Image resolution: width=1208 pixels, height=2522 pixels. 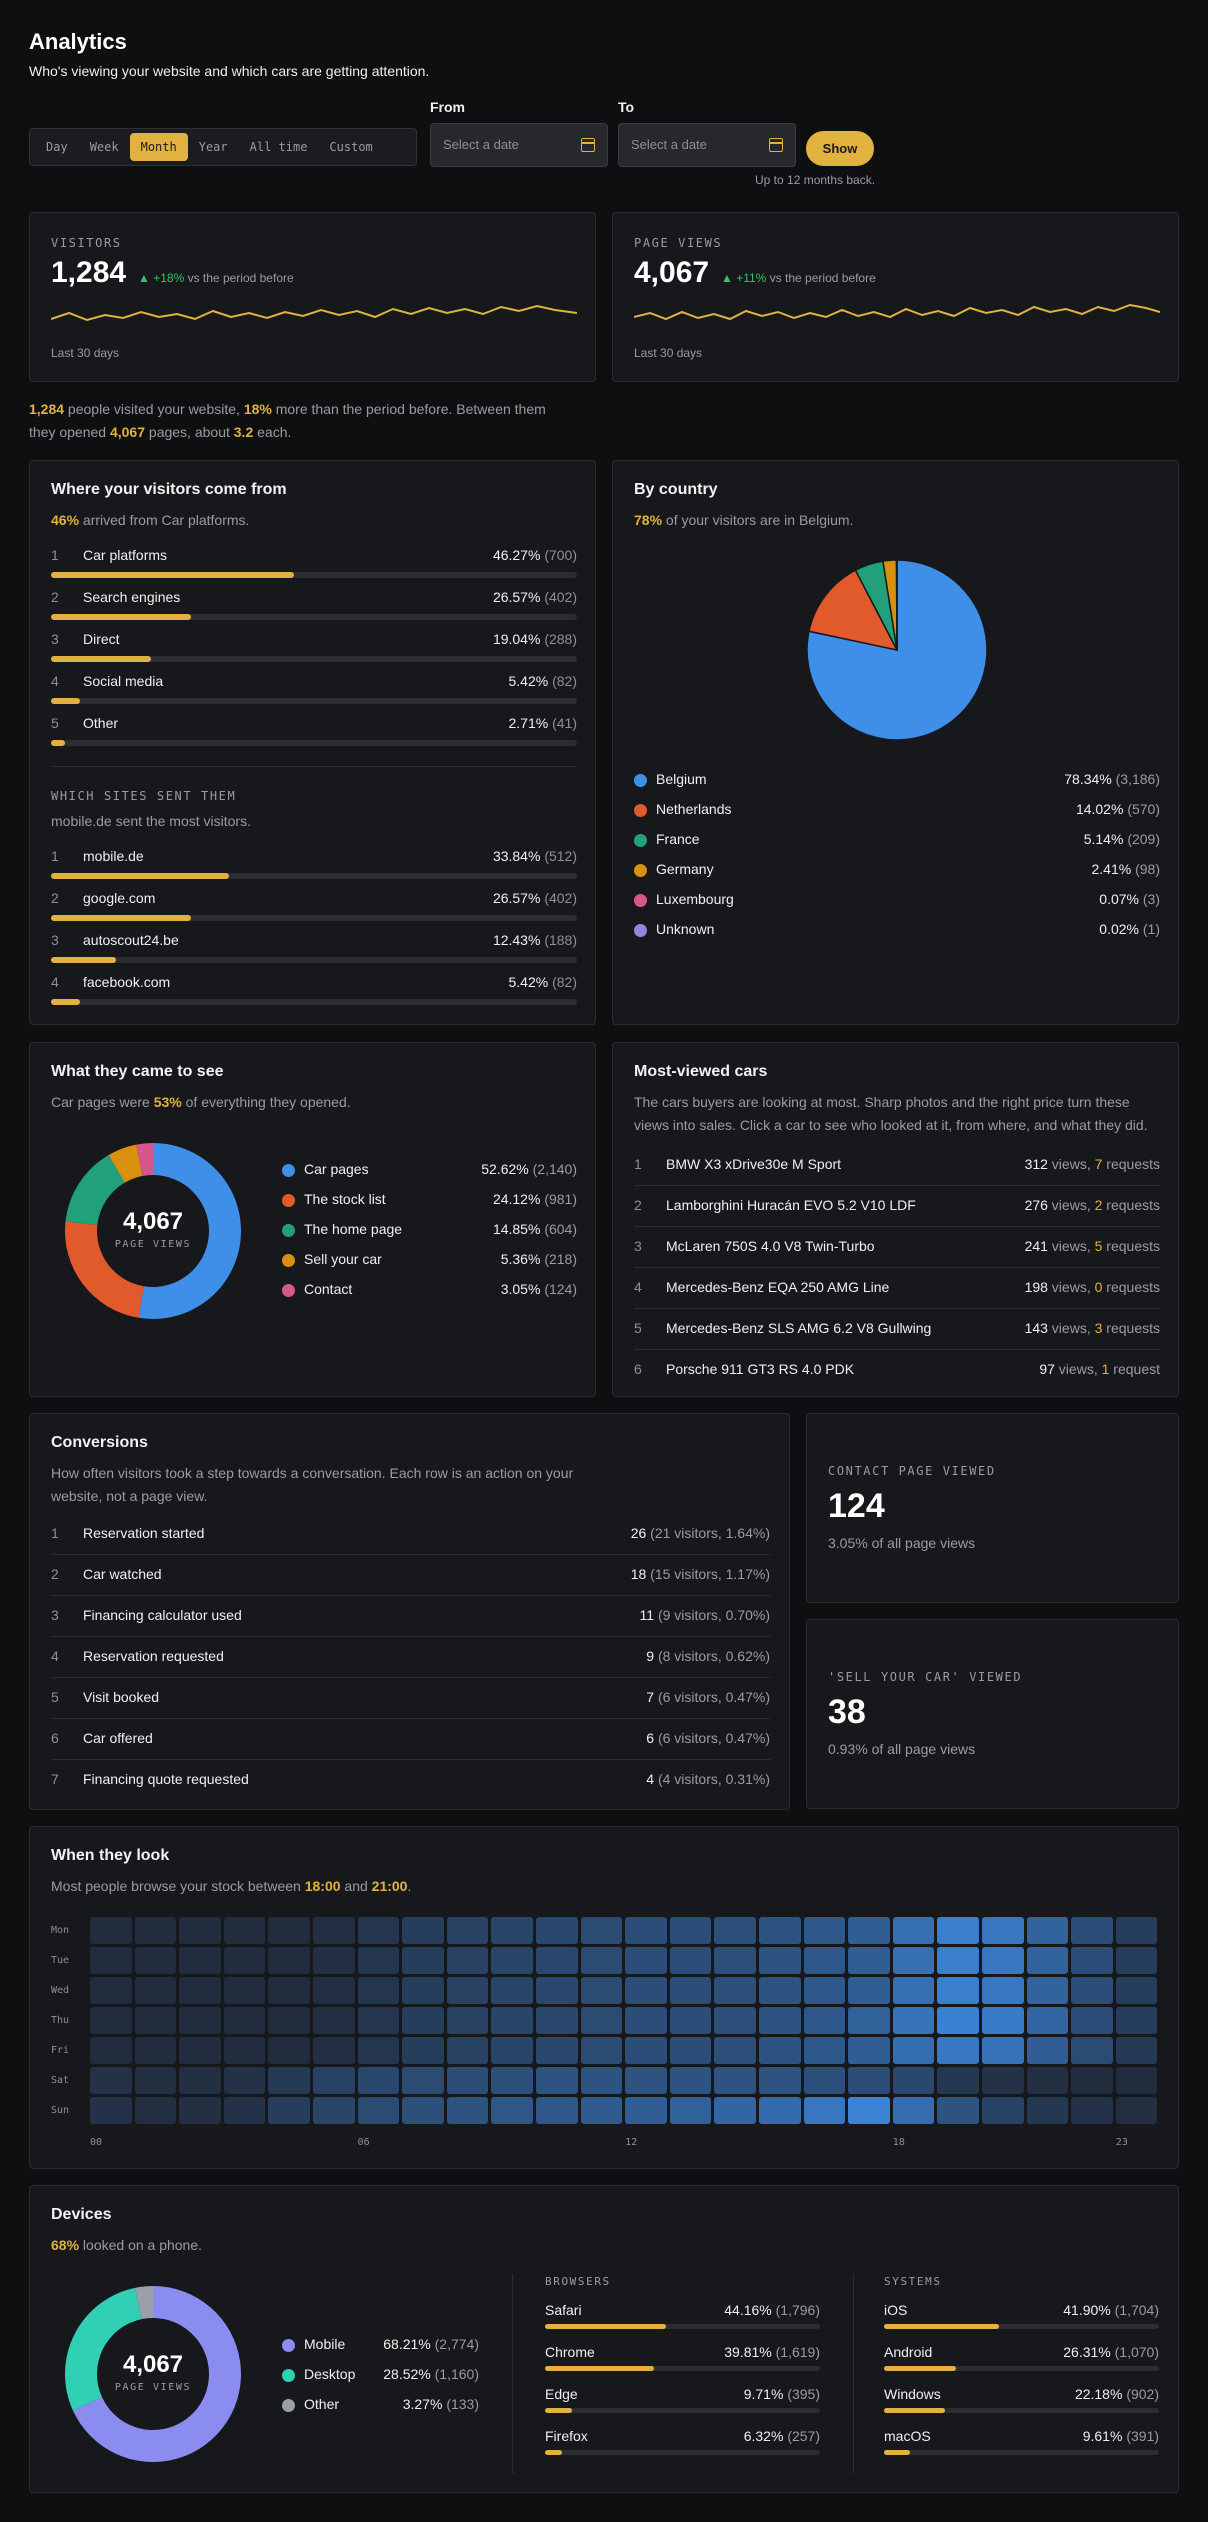 What do you see at coordinates (519, 145) in the screenshot?
I see `from-date-input: Select a date` at bounding box center [519, 145].